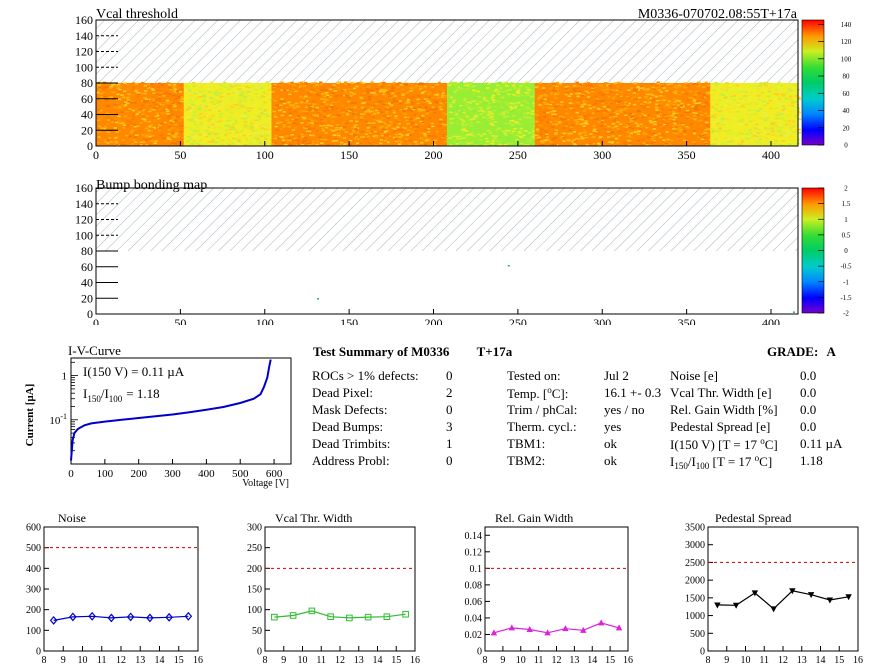 Image resolution: width=896 pixels, height=672 pixels. What do you see at coordinates (198, 660) in the screenshot?
I see `x-tick-label: 16` at bounding box center [198, 660].